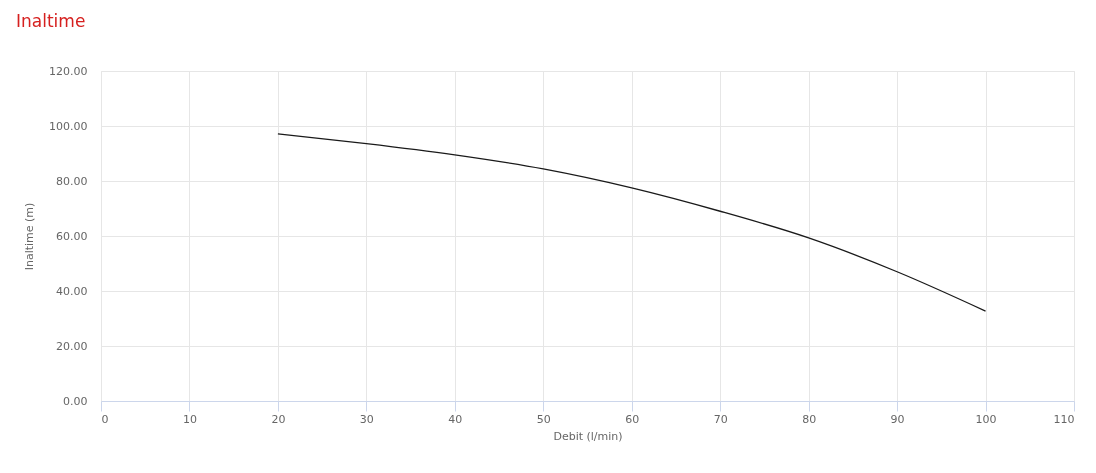 The width and height of the screenshot is (1096, 473). I want to click on y-tick-label: 20.00, so click(72, 346).